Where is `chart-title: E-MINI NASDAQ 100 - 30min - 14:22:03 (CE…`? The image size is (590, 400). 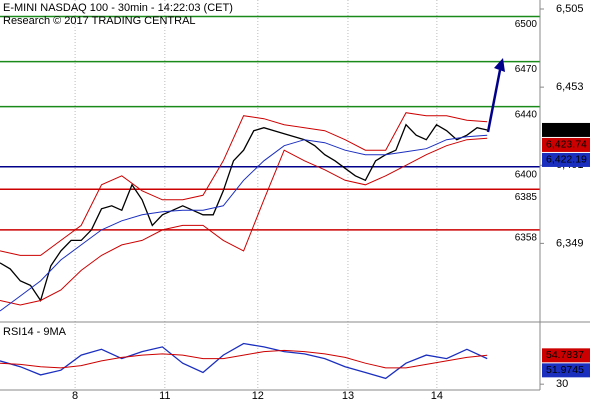
chart-title: E-MINI NASDAQ 100 - 30min - 14:22:03 (CE… is located at coordinates (118, 8).